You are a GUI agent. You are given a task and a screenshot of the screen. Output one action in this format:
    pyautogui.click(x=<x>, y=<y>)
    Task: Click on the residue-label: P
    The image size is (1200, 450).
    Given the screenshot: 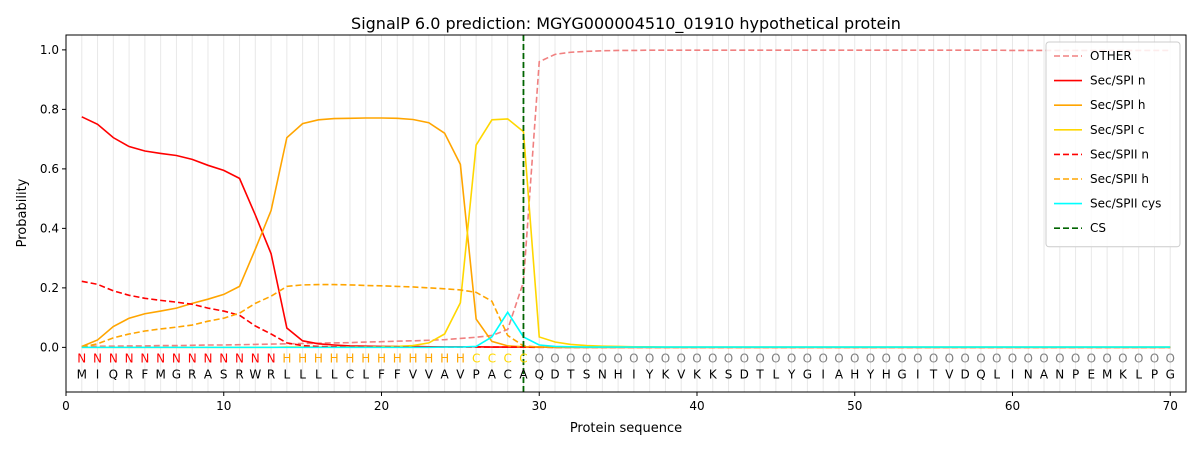 What is the action you would take?
    pyautogui.click(x=1154, y=375)
    